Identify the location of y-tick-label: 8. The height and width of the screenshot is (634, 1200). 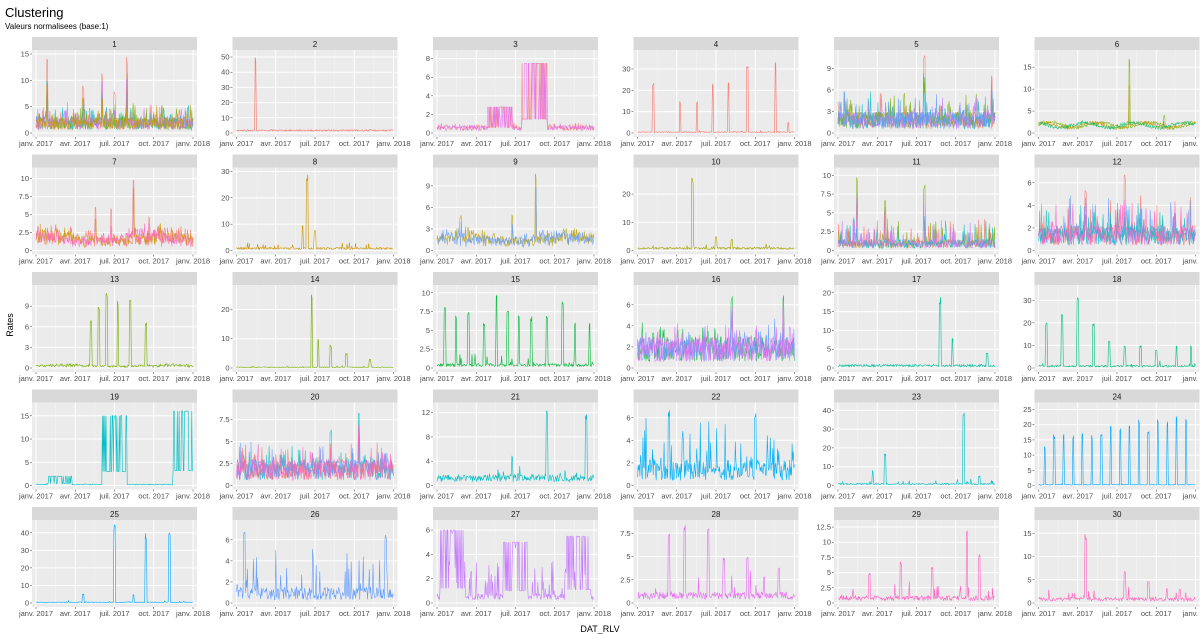
(428, 58).